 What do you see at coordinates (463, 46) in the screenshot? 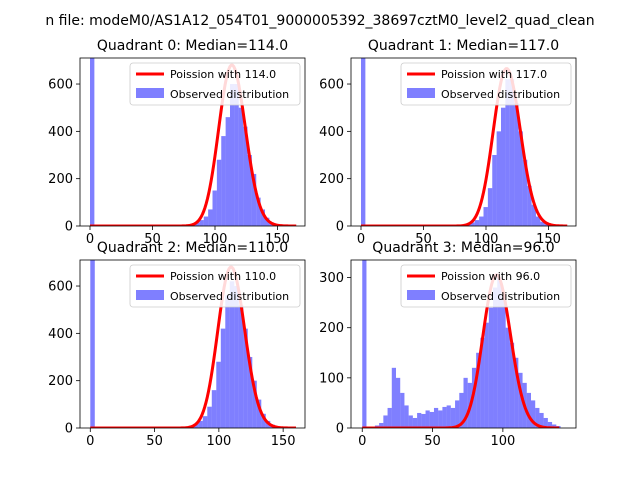
I see `chart-title: Quadrant 1: Median=117.0` at bounding box center [463, 46].